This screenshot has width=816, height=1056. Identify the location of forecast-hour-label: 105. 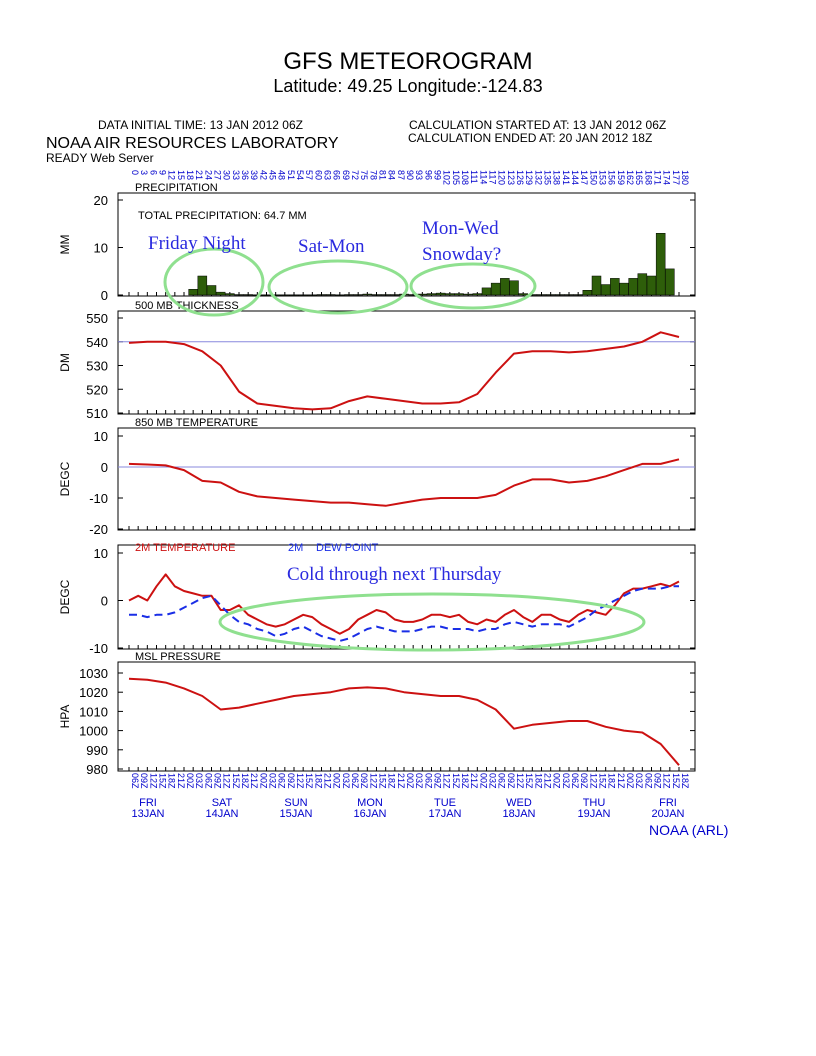
(456, 177).